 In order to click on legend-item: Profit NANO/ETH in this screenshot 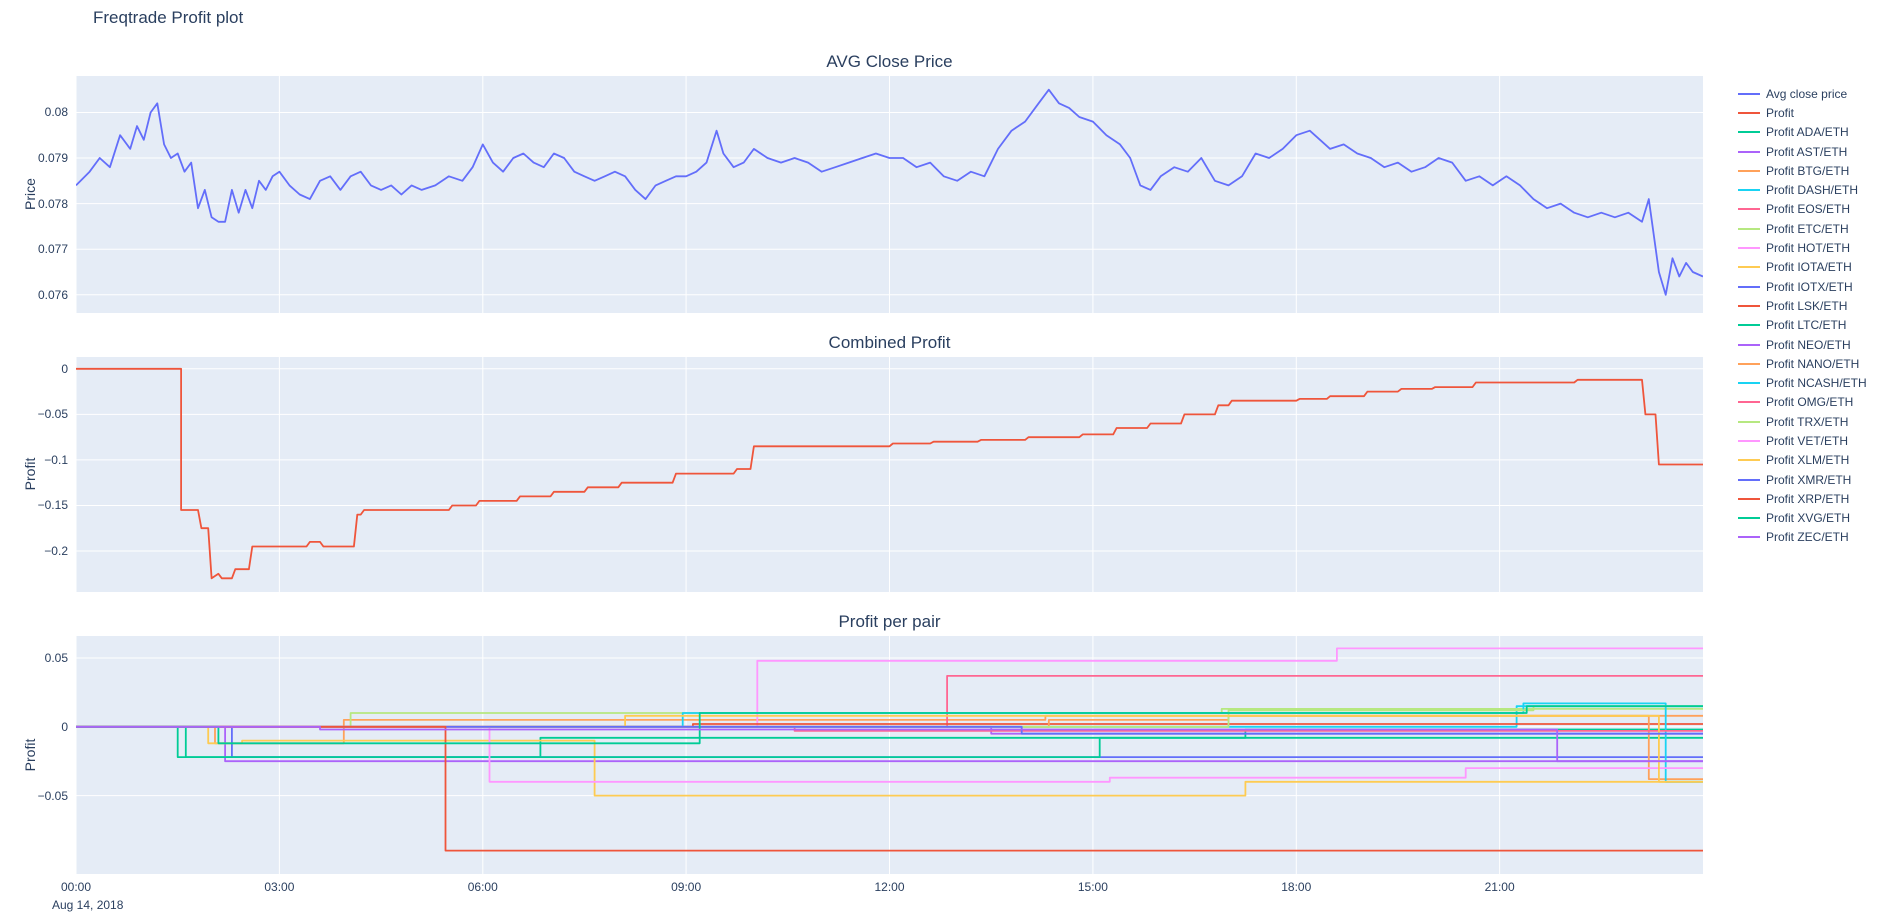, I will do `click(1802, 363)`.